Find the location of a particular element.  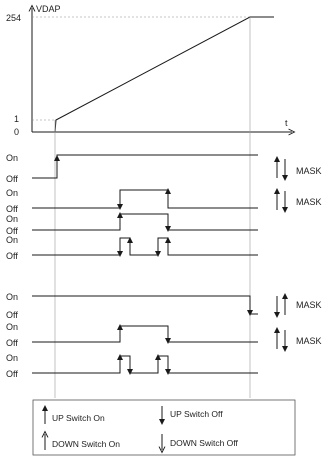

row4-waveform is located at coordinates (145, 246).